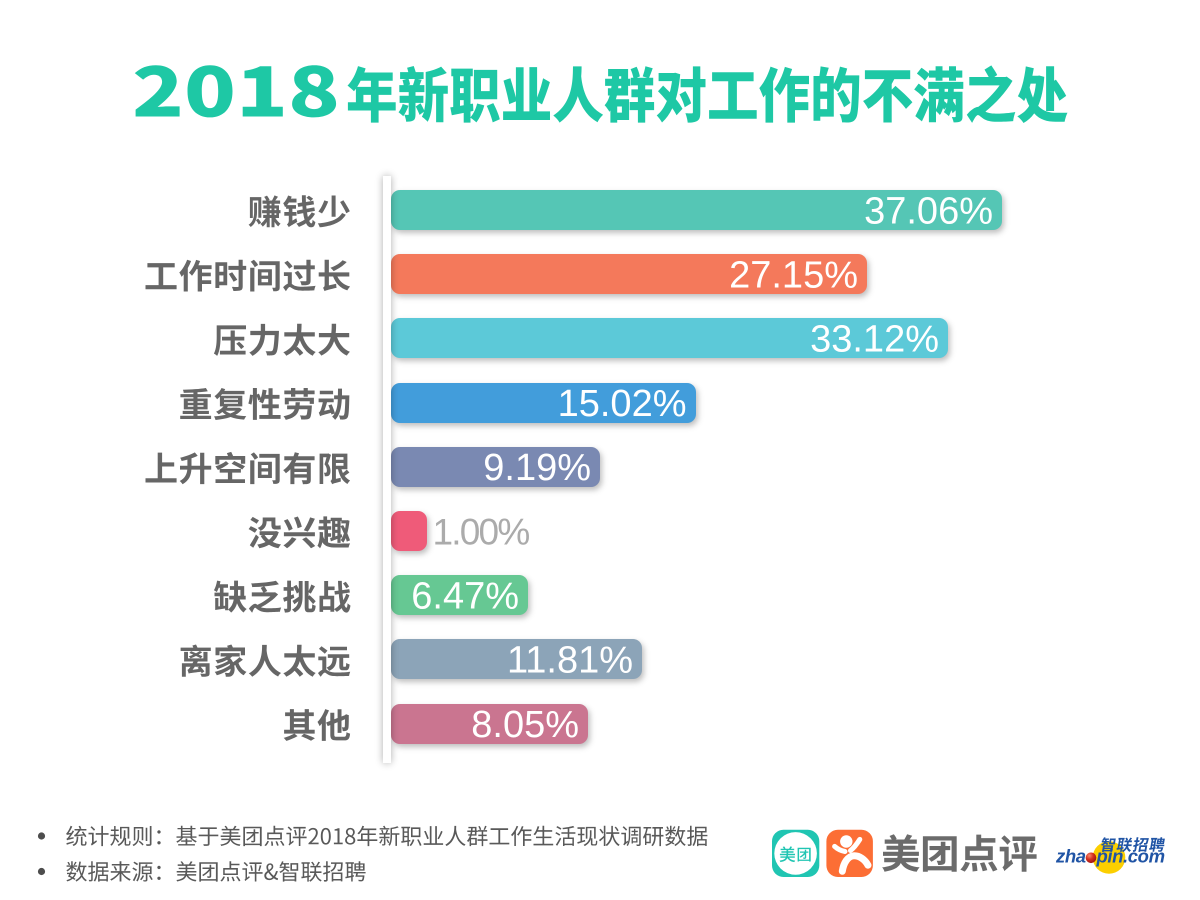 The height and width of the screenshot is (900, 1200). What do you see at coordinates (622, 404) in the screenshot?
I see `svg-text: 15.02%` at bounding box center [622, 404].